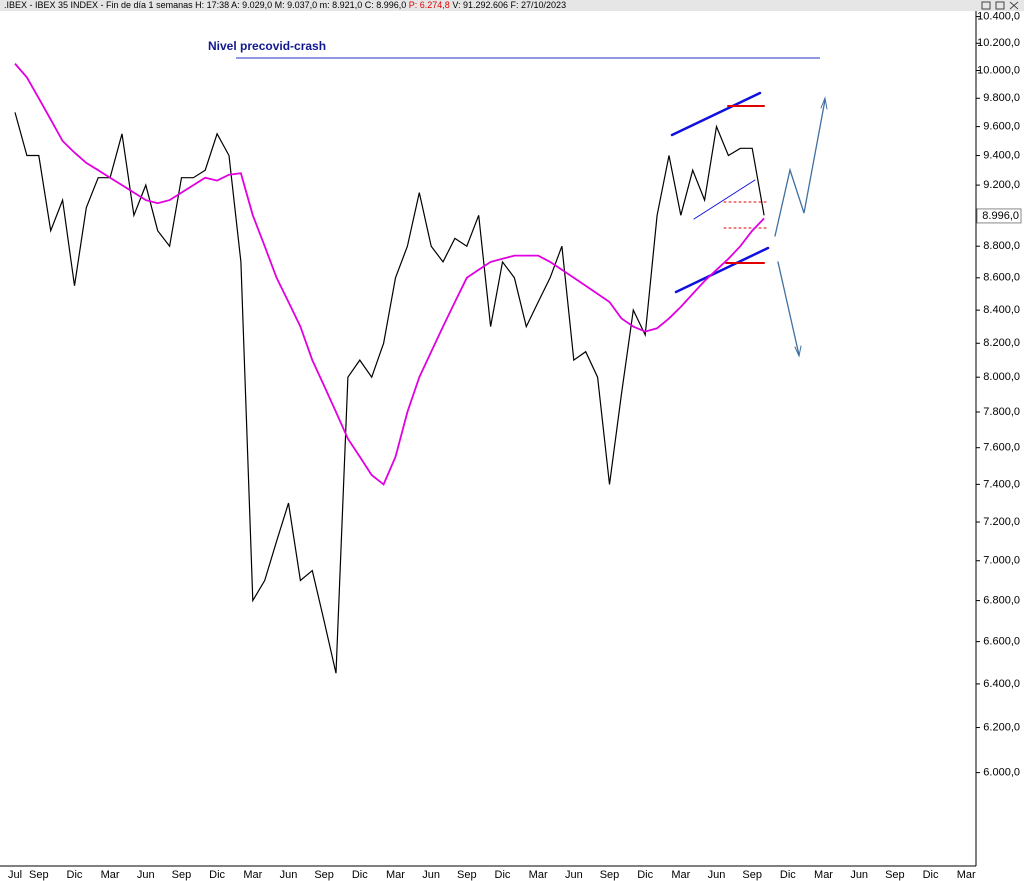 The image size is (1024, 881). Describe the element at coordinates (1014, 5) in the screenshot. I see `close-button` at that location.